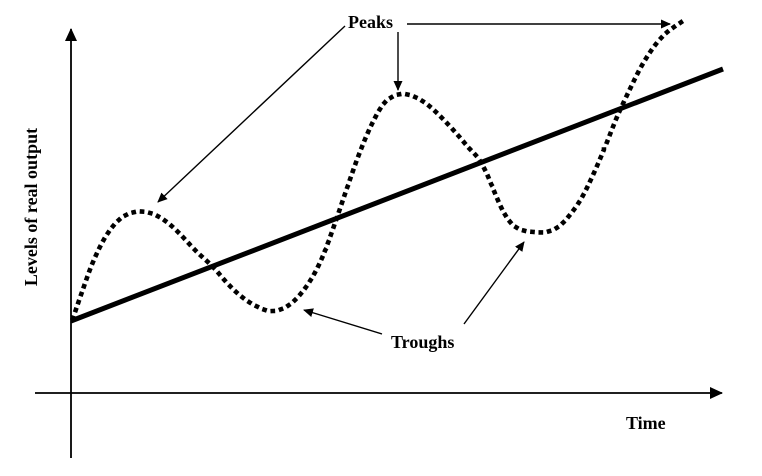 This screenshot has width=762, height=476. I want to click on annotation-arrow-peaks, so click(251, 114).